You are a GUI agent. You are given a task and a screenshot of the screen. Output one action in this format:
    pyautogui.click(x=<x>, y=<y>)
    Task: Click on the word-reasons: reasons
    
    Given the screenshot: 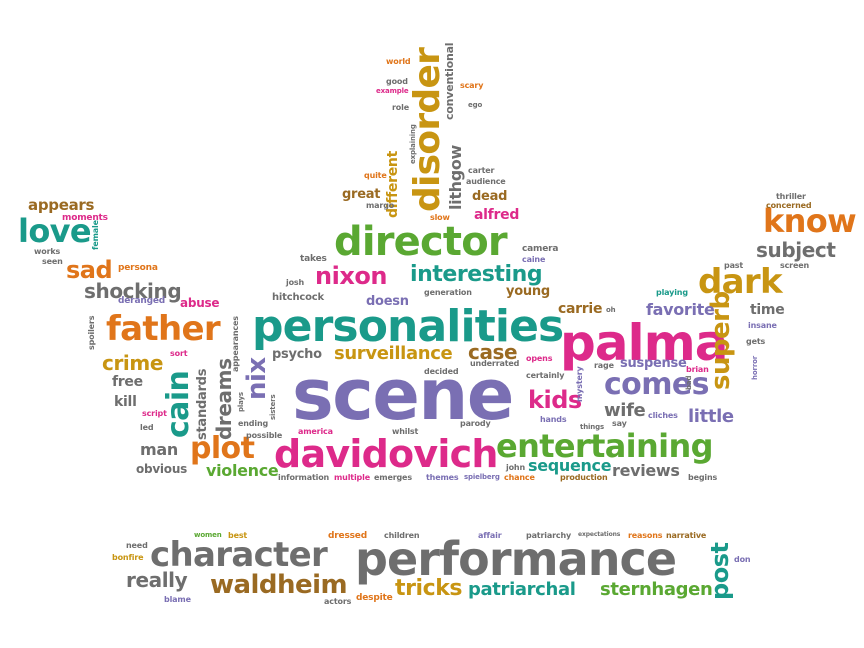 What is the action you would take?
    pyautogui.click(x=645, y=535)
    